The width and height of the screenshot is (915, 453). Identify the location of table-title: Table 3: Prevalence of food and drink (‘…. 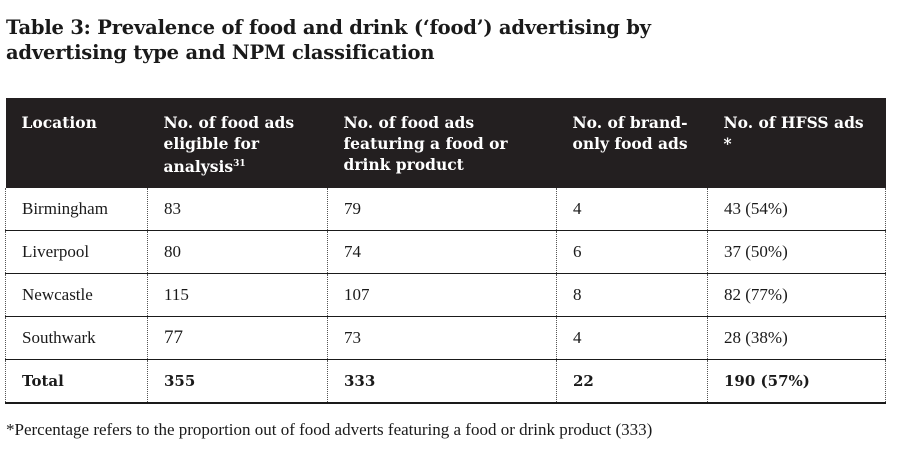
(328, 40).